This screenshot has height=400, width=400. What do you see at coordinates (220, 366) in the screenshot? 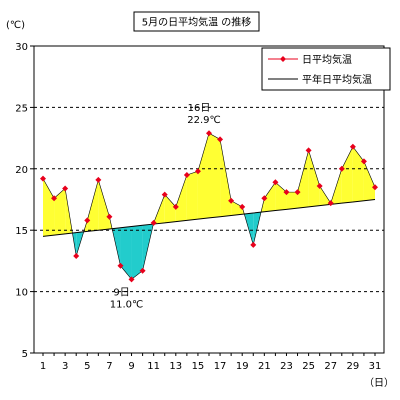
I see `x-tick-label: 17` at bounding box center [220, 366].